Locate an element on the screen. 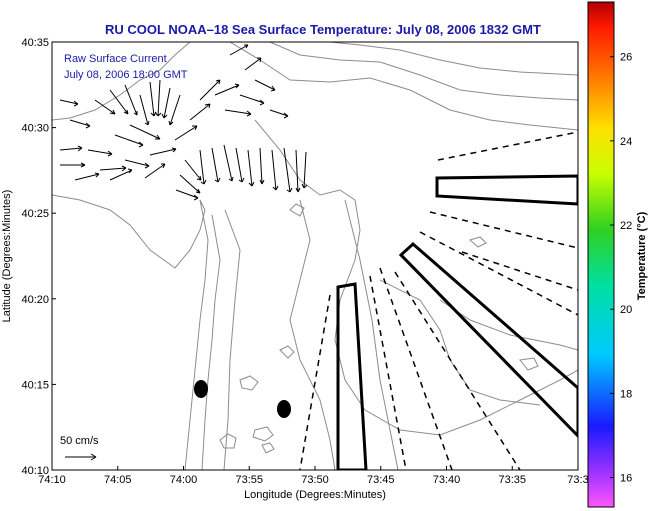 This screenshot has height=511, width=651. x-tick-label: 74:00 is located at coordinates (184, 480).